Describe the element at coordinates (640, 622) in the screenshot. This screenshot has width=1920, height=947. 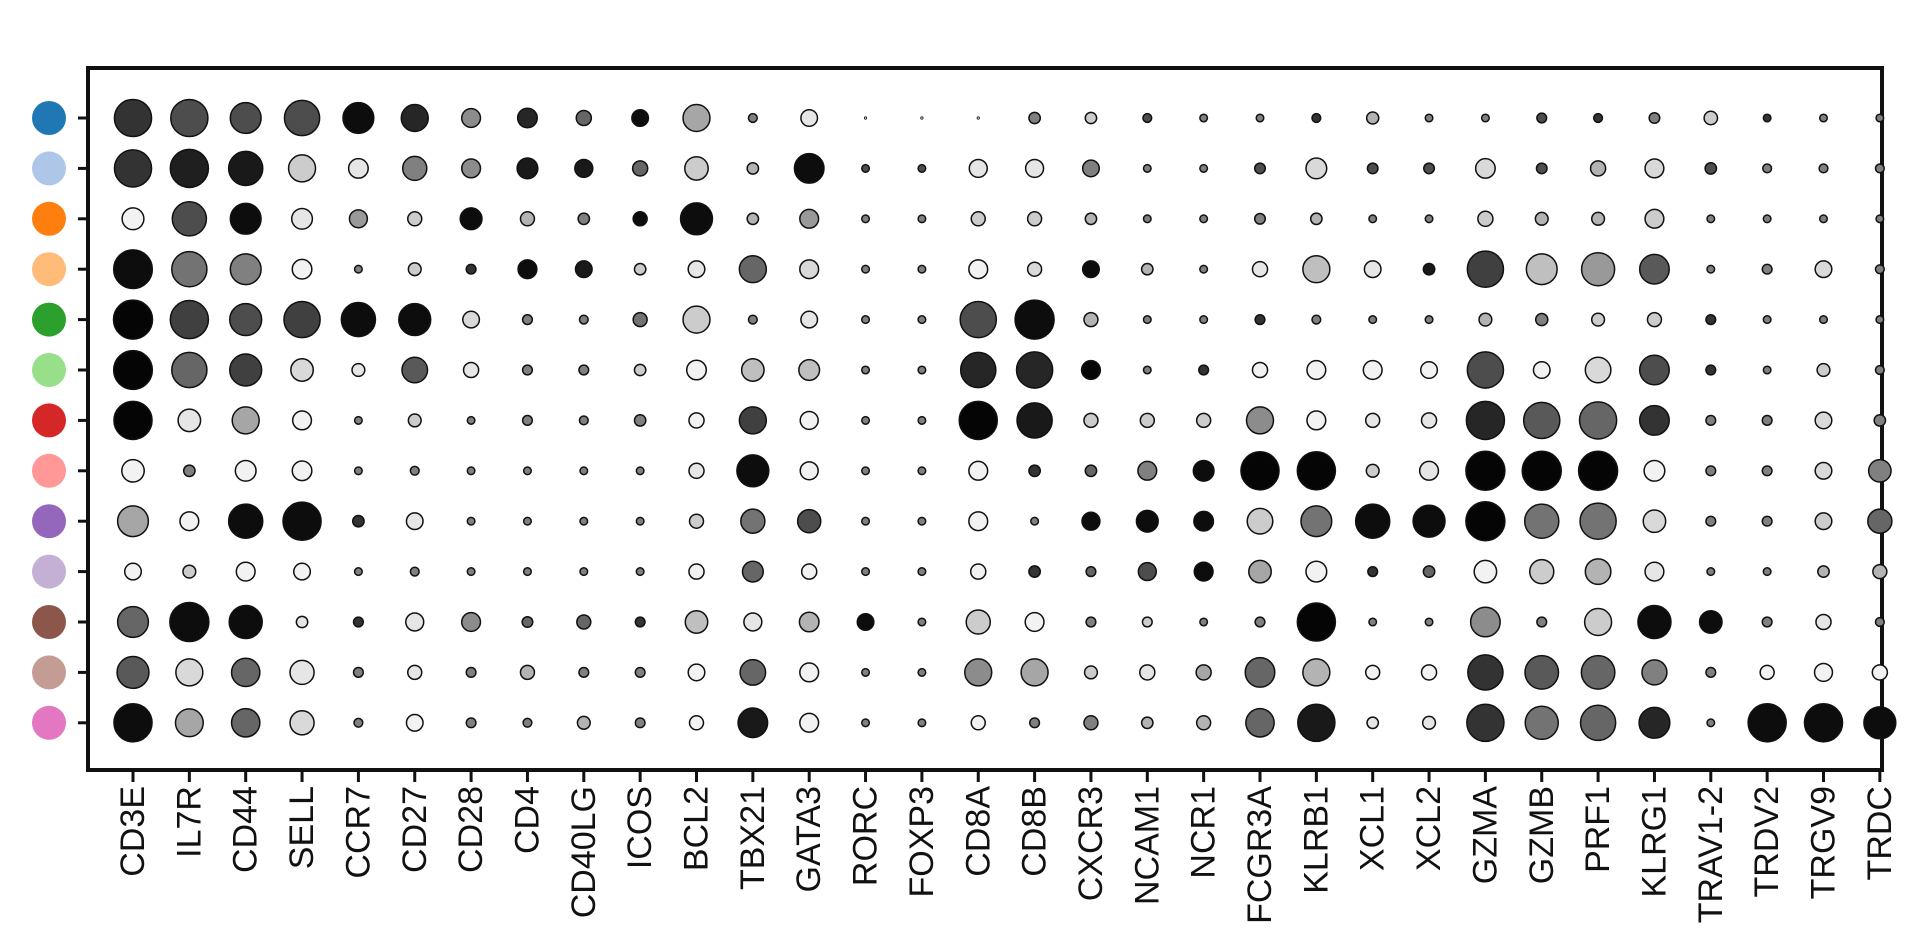
I see `dot-cluster-11-icos` at that location.